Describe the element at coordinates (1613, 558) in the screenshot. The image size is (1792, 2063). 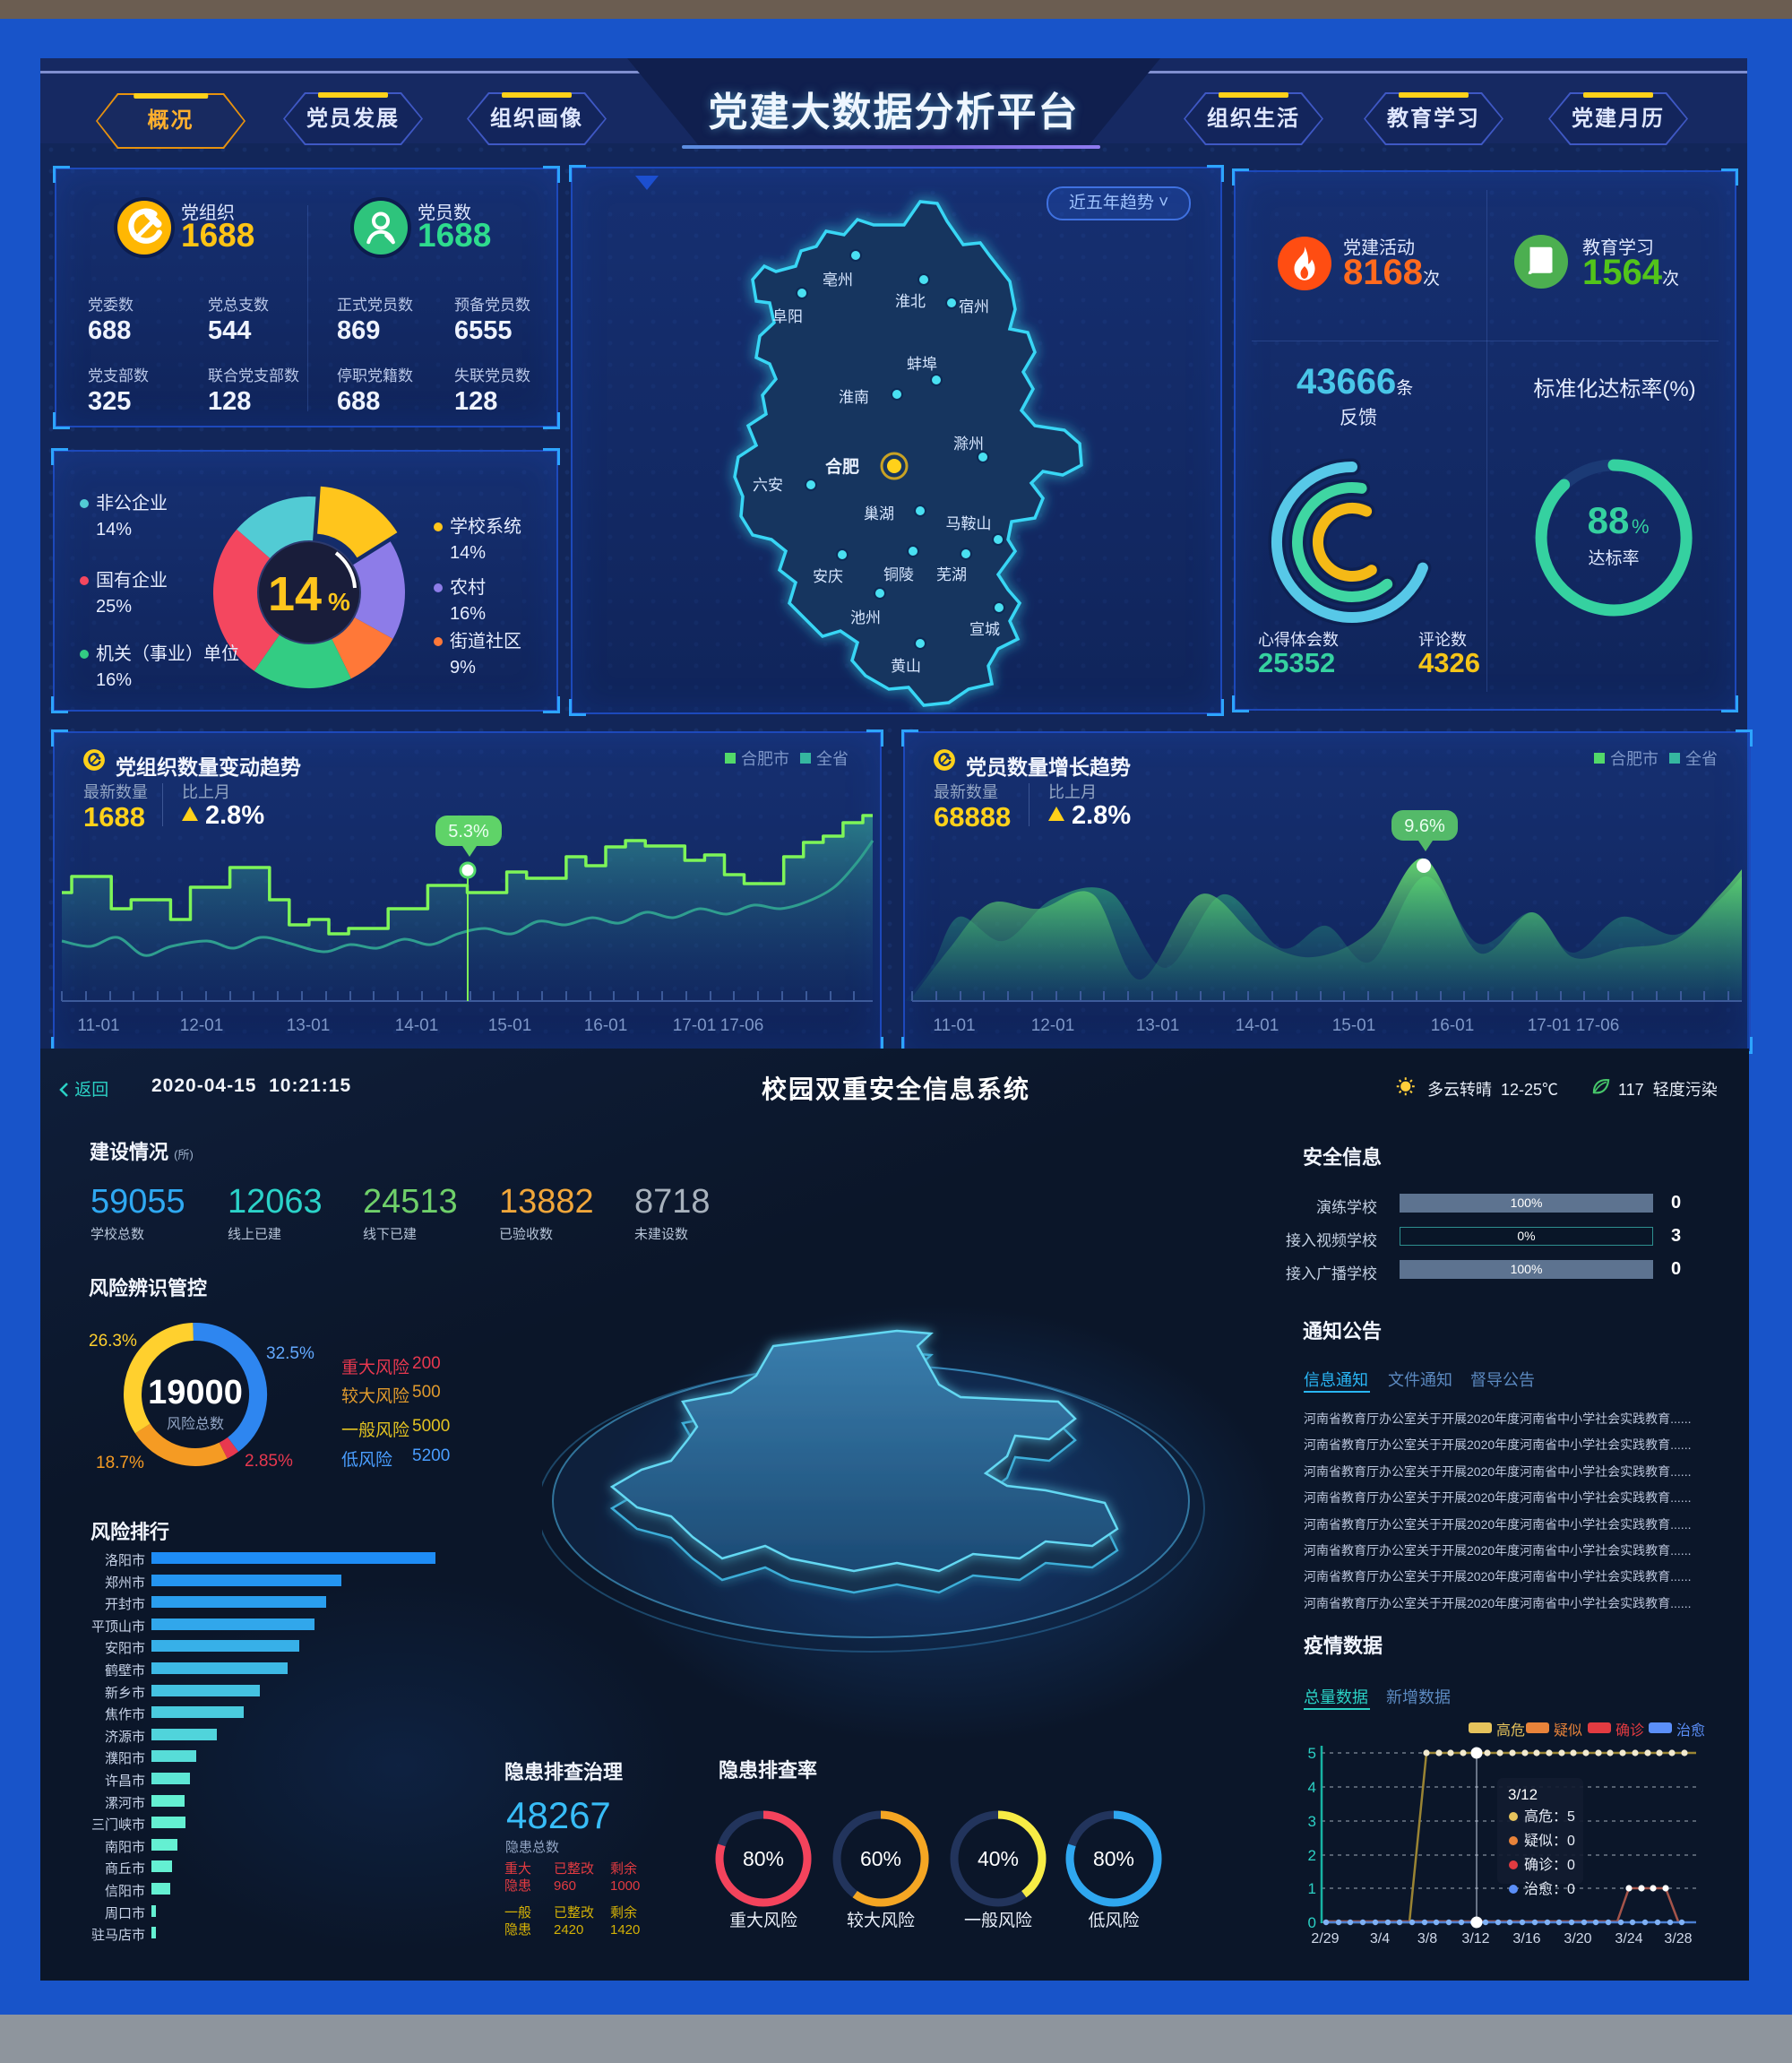
I see `svg-text: 达标率` at that location.